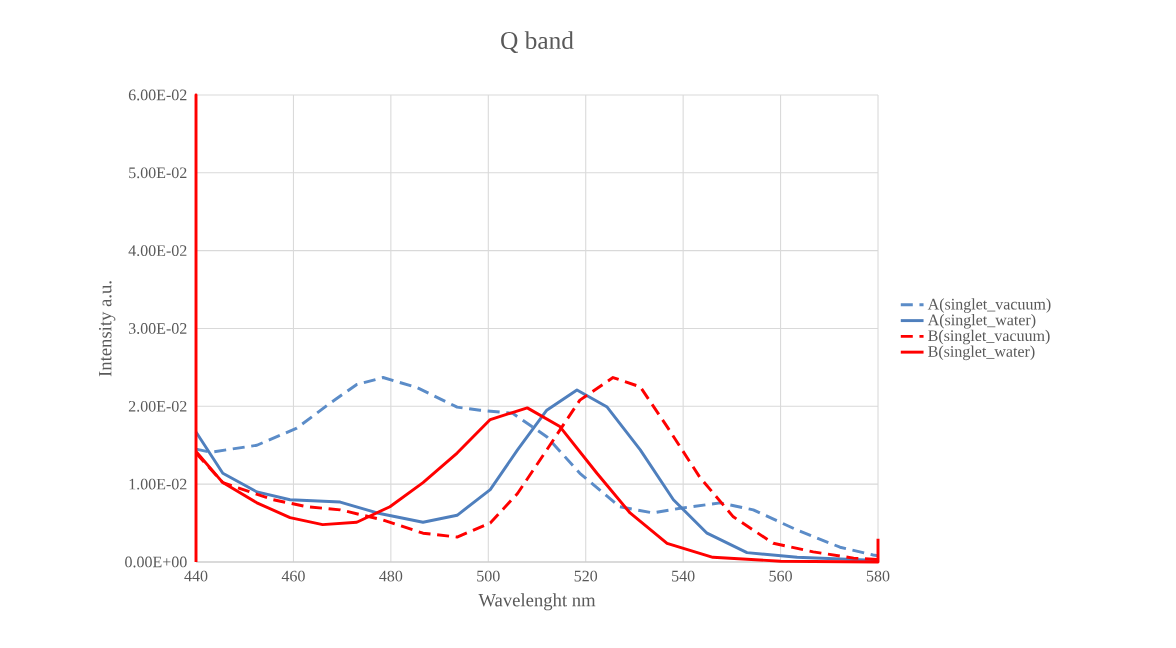  Describe the element at coordinates (157, 406) in the screenshot. I see `y-tick-label: 2.00E-02` at that location.